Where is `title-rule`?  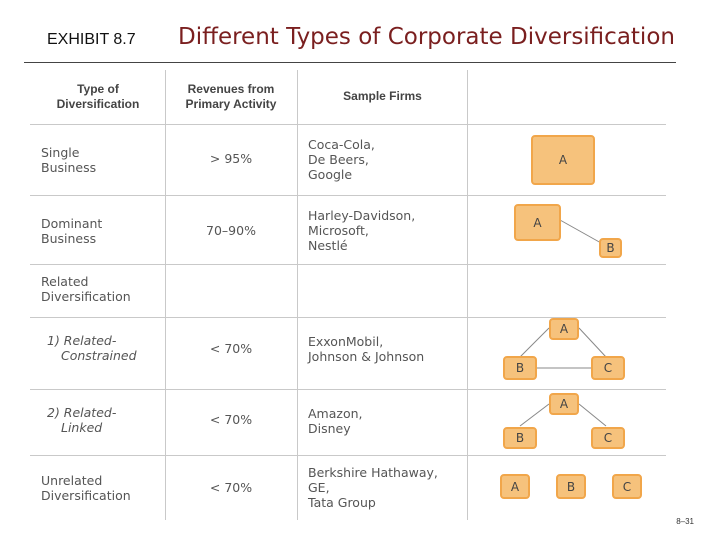 title-rule is located at coordinates (350, 62).